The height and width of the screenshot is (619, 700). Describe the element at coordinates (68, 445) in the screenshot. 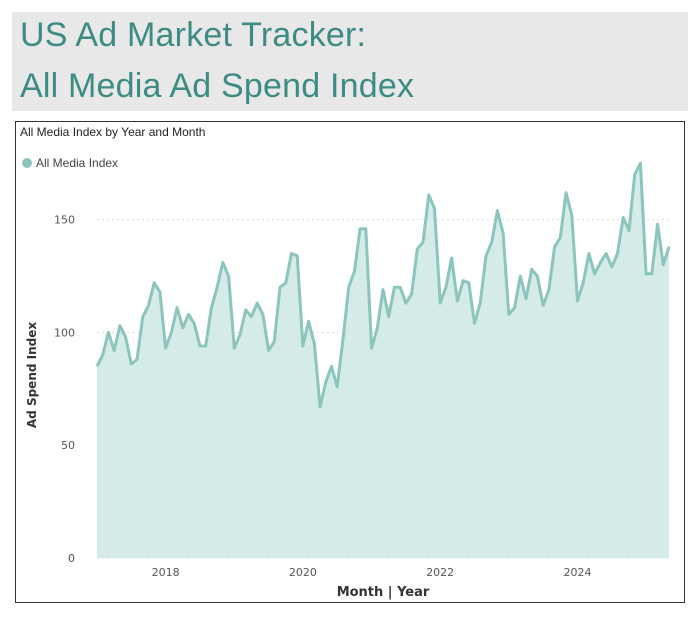

I see `y-tick-label: 50` at that location.